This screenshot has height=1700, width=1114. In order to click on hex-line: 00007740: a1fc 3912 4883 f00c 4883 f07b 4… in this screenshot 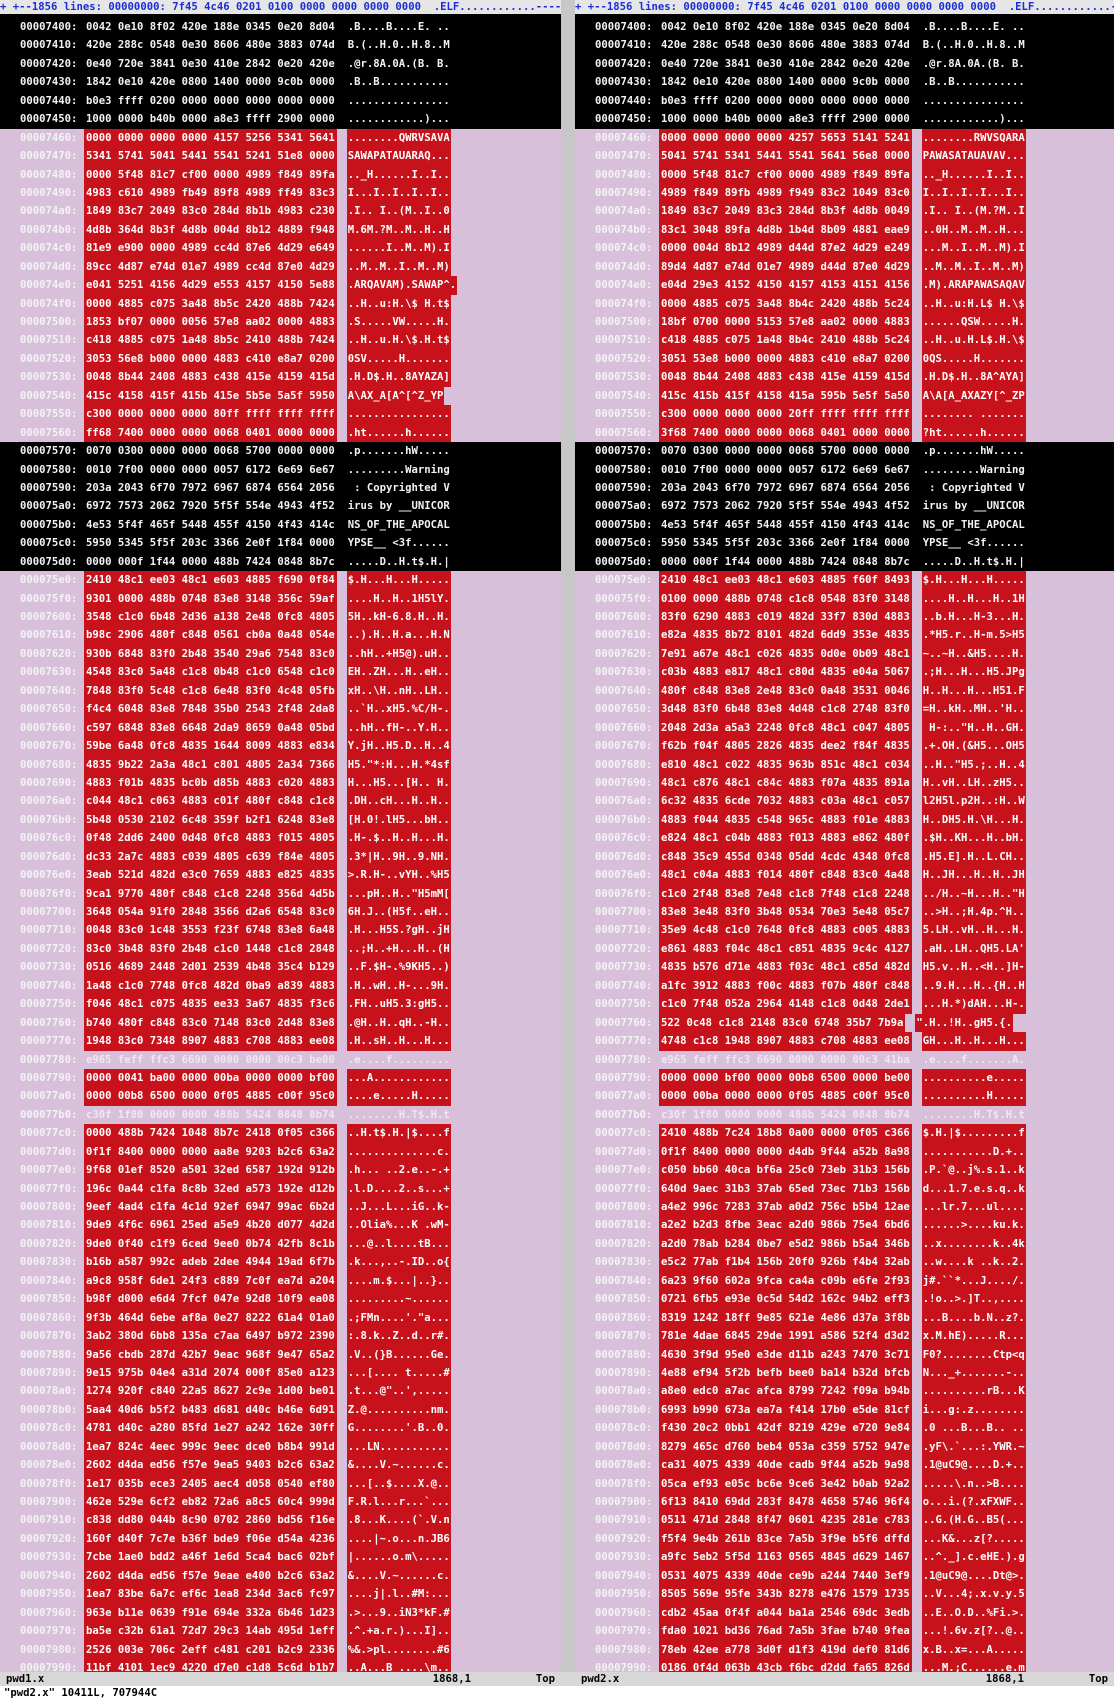, I will do `click(844, 986)`.